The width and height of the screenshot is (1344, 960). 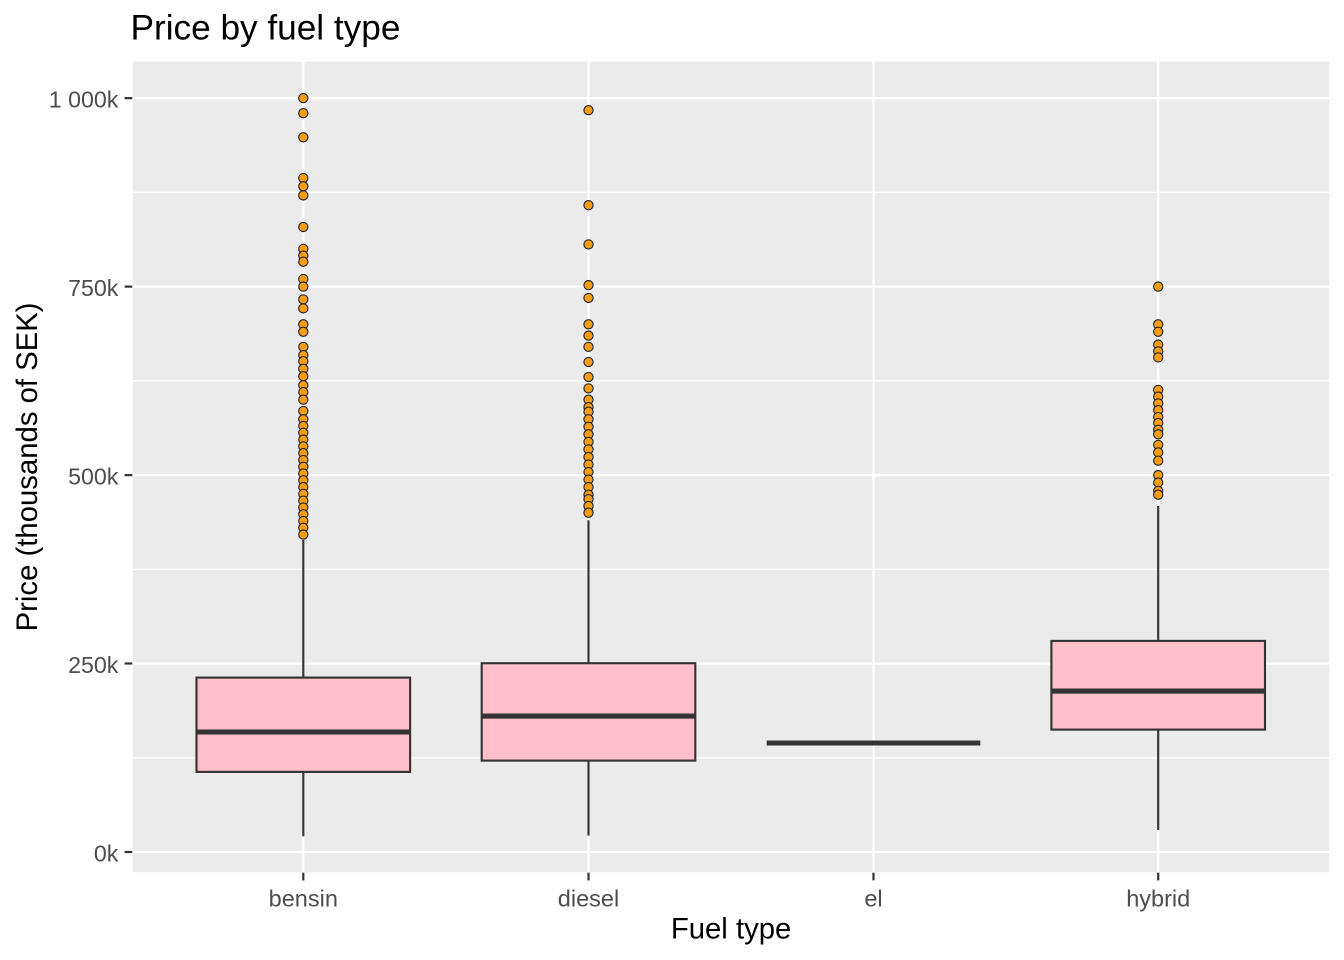 I want to click on svg-text: 500k, so click(x=93, y=477).